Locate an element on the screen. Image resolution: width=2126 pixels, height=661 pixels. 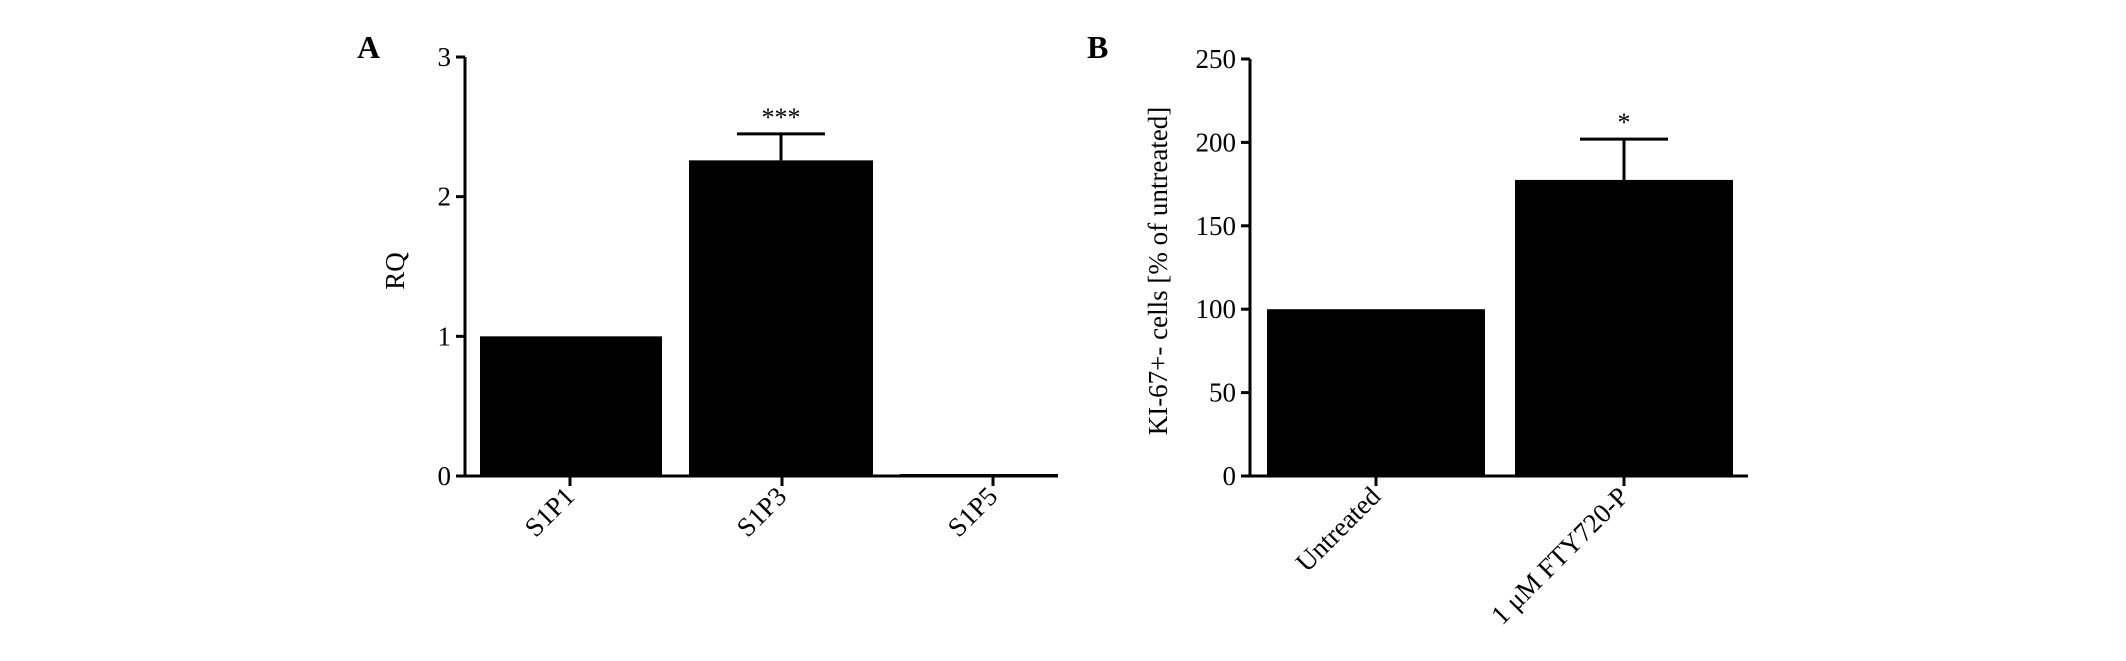
panel-label-b: B is located at coordinates (1097, 47).